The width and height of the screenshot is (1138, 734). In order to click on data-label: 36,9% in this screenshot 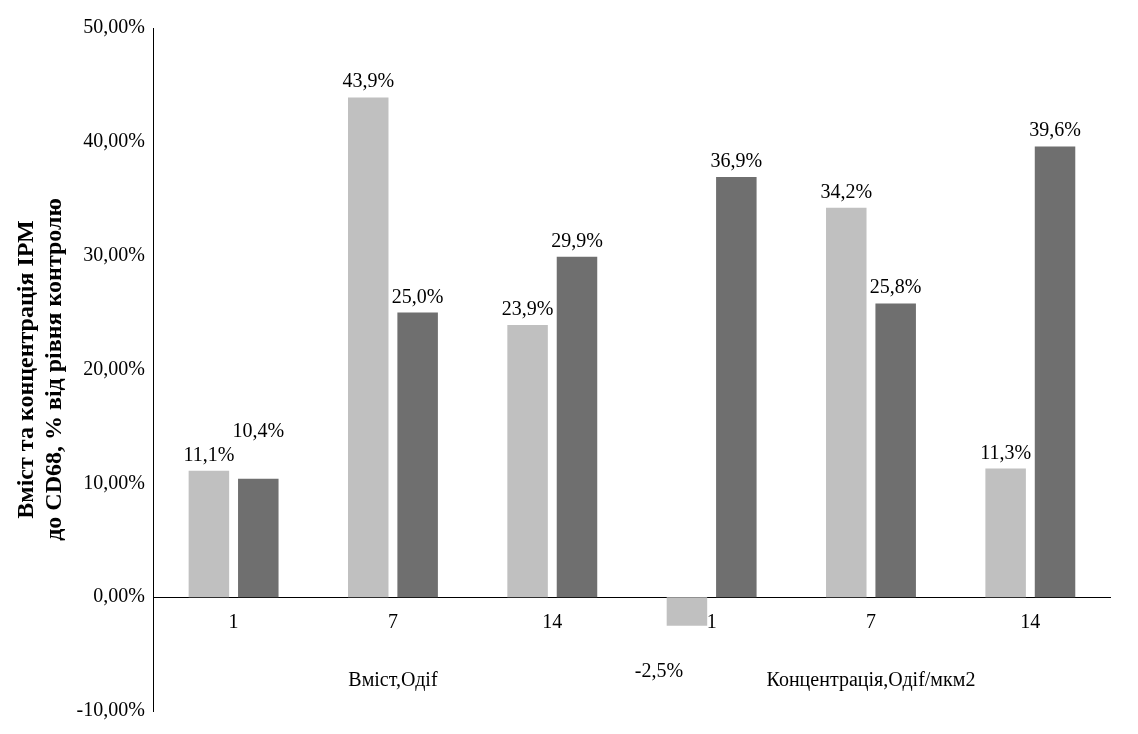, I will do `click(736, 160)`.